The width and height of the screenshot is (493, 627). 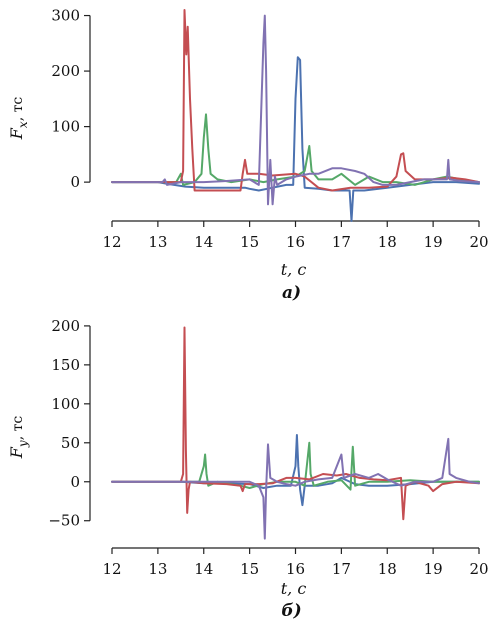 What do you see at coordinates (291, 293) in the screenshot?
I see `panel-caption: а)` at bounding box center [291, 293].